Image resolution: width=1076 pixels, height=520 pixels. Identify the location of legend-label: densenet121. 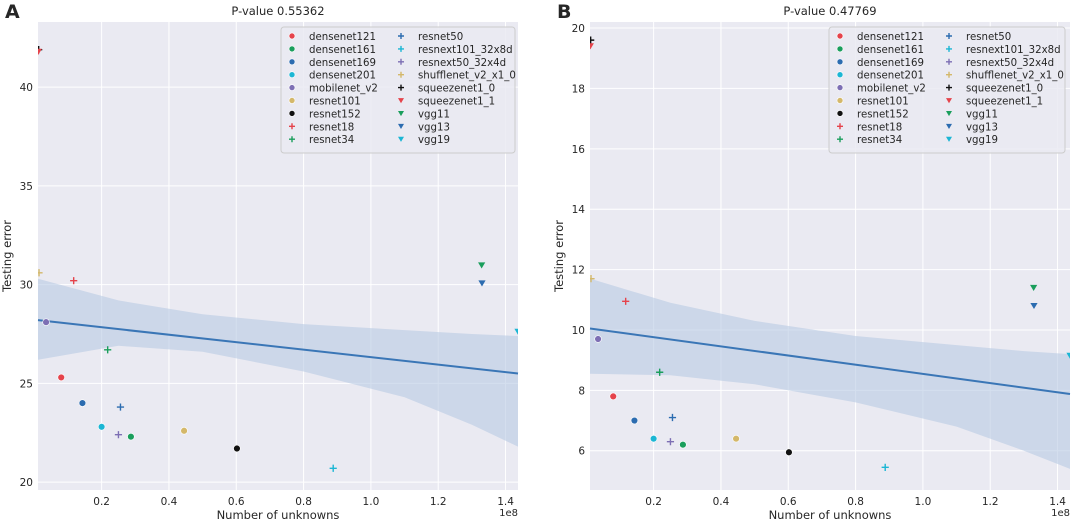
(342, 37).